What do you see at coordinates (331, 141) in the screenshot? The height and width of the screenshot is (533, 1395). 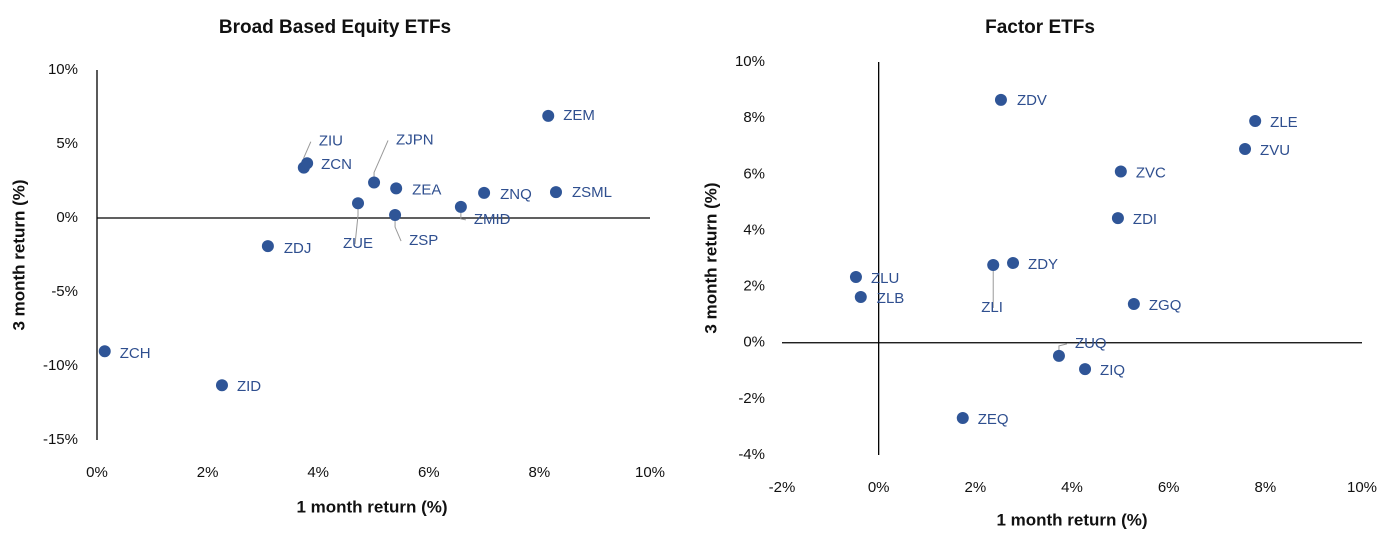 I see `point-label: ZIU` at bounding box center [331, 141].